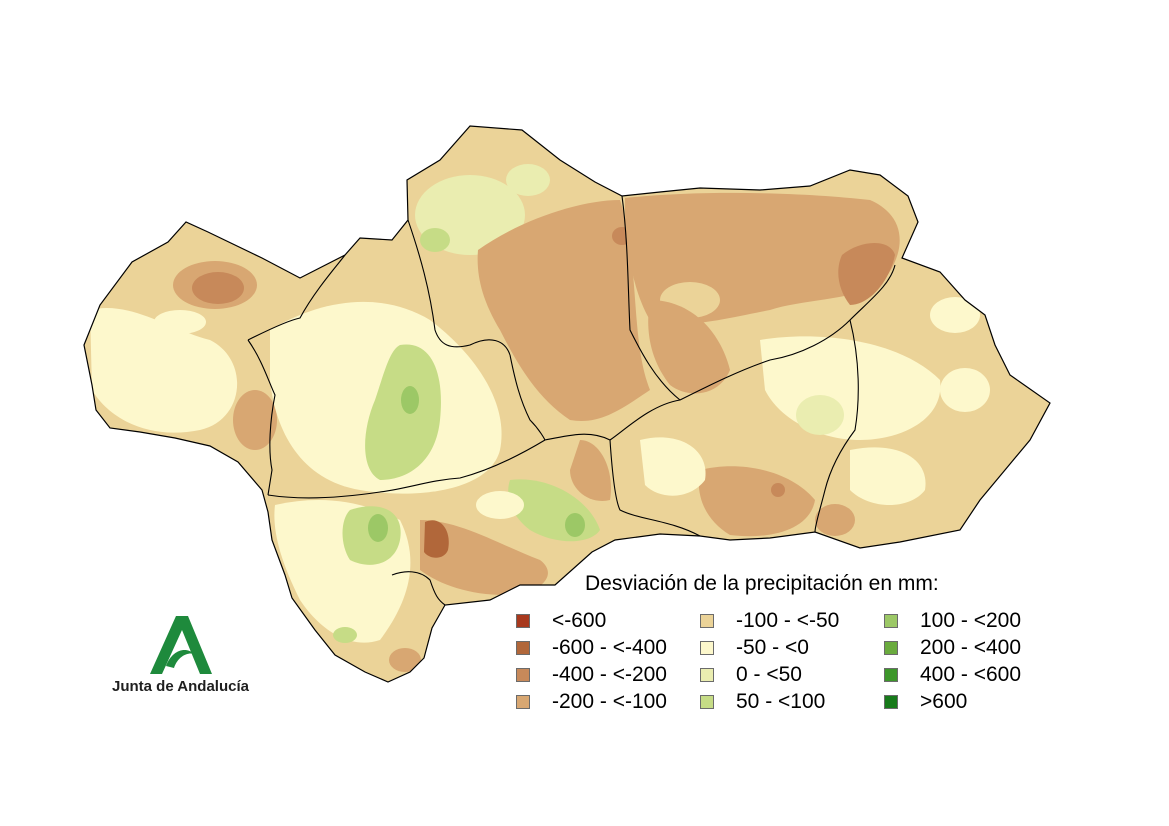 Image resolution: width=1169 pixels, height=826 pixels. I want to click on zone-granada-west-light, so click(673, 466).